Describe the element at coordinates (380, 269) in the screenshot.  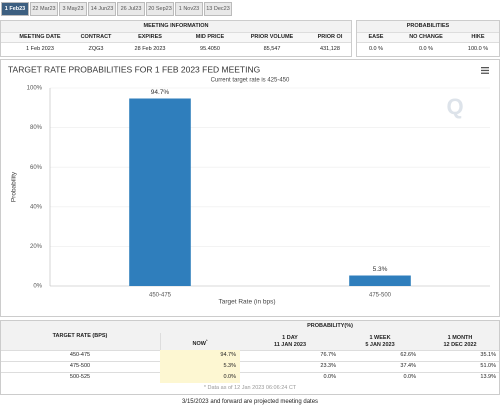
I see `data-label: 5.3%` at that location.